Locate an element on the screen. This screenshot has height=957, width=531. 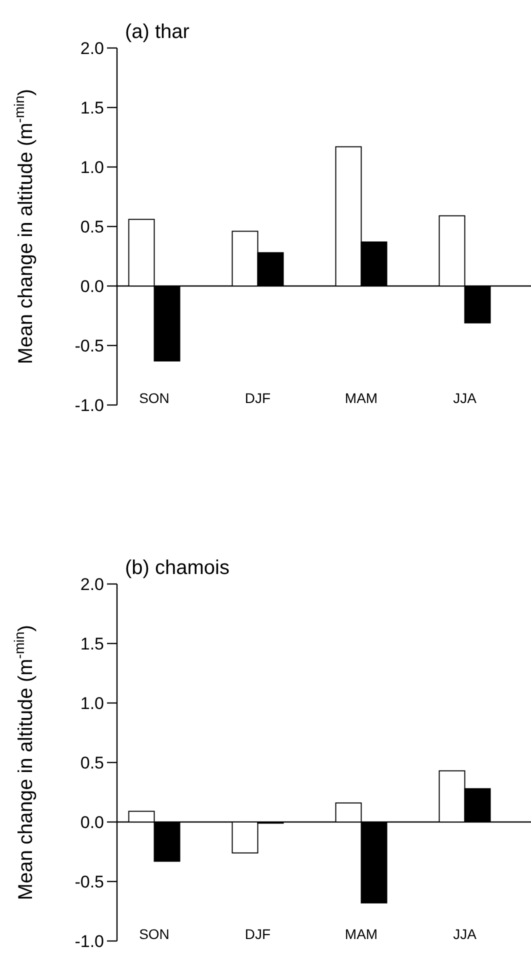
chart-title: (b) chamois is located at coordinates (177, 568).